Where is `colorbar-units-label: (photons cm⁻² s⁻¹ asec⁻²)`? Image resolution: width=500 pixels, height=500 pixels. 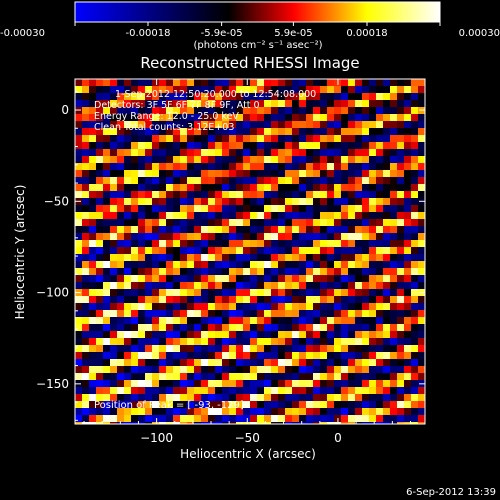
colorbar-units-label: (photons cm⁻² s⁻¹ asec⁻²) is located at coordinates (257, 45).